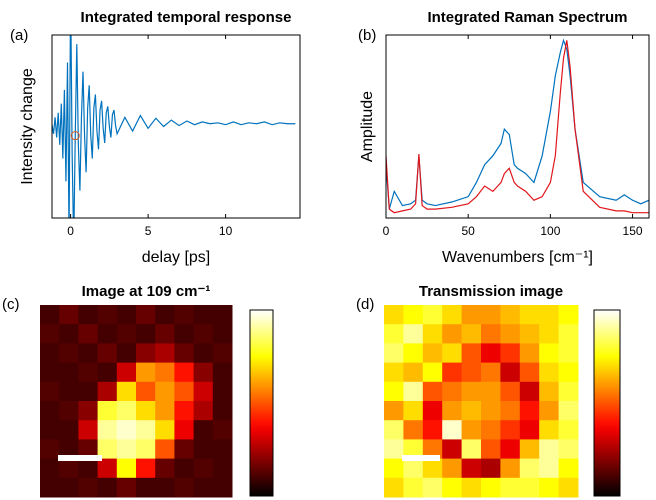 This screenshot has width=656, height=500. I want to click on axes-box, so click(517, 126).